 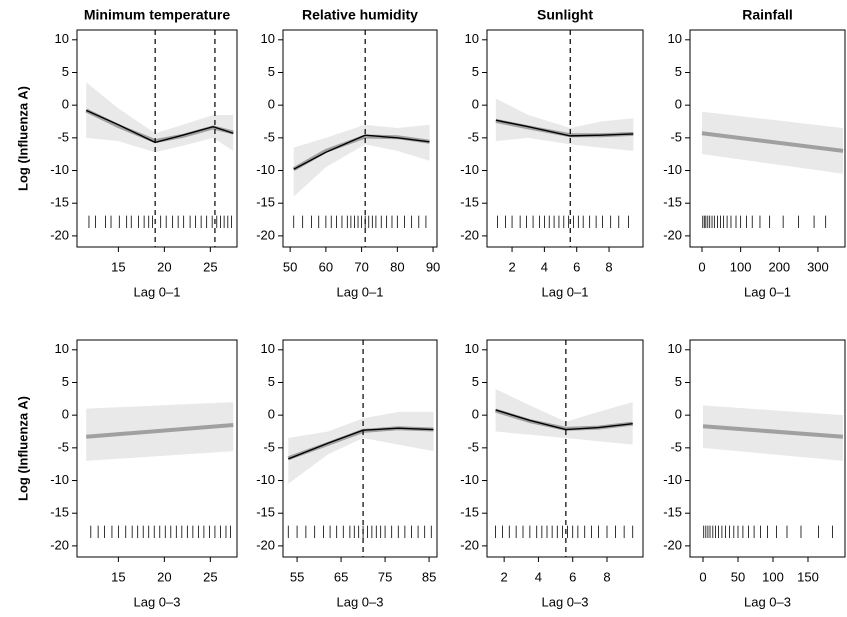 I want to click on panel: 10 5 0 -5 -10 -15 -20 2 4 6 8 Sunlight Lag 0–1, so click(x=552, y=153).